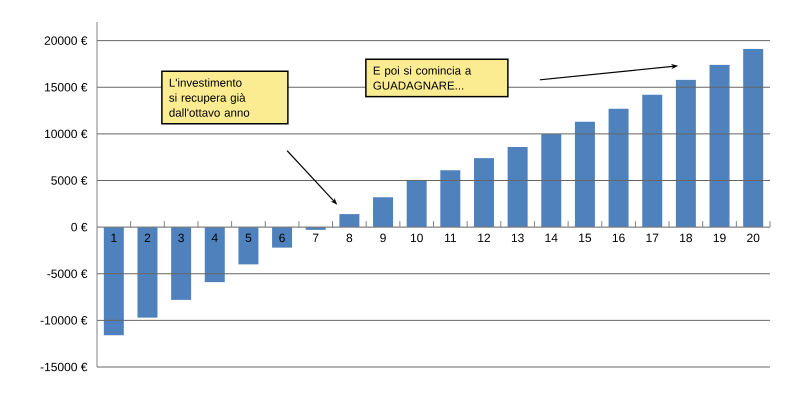  Describe the element at coordinates (66, 87) in the screenshot. I see `y-tick-label: 15000 €` at that location.